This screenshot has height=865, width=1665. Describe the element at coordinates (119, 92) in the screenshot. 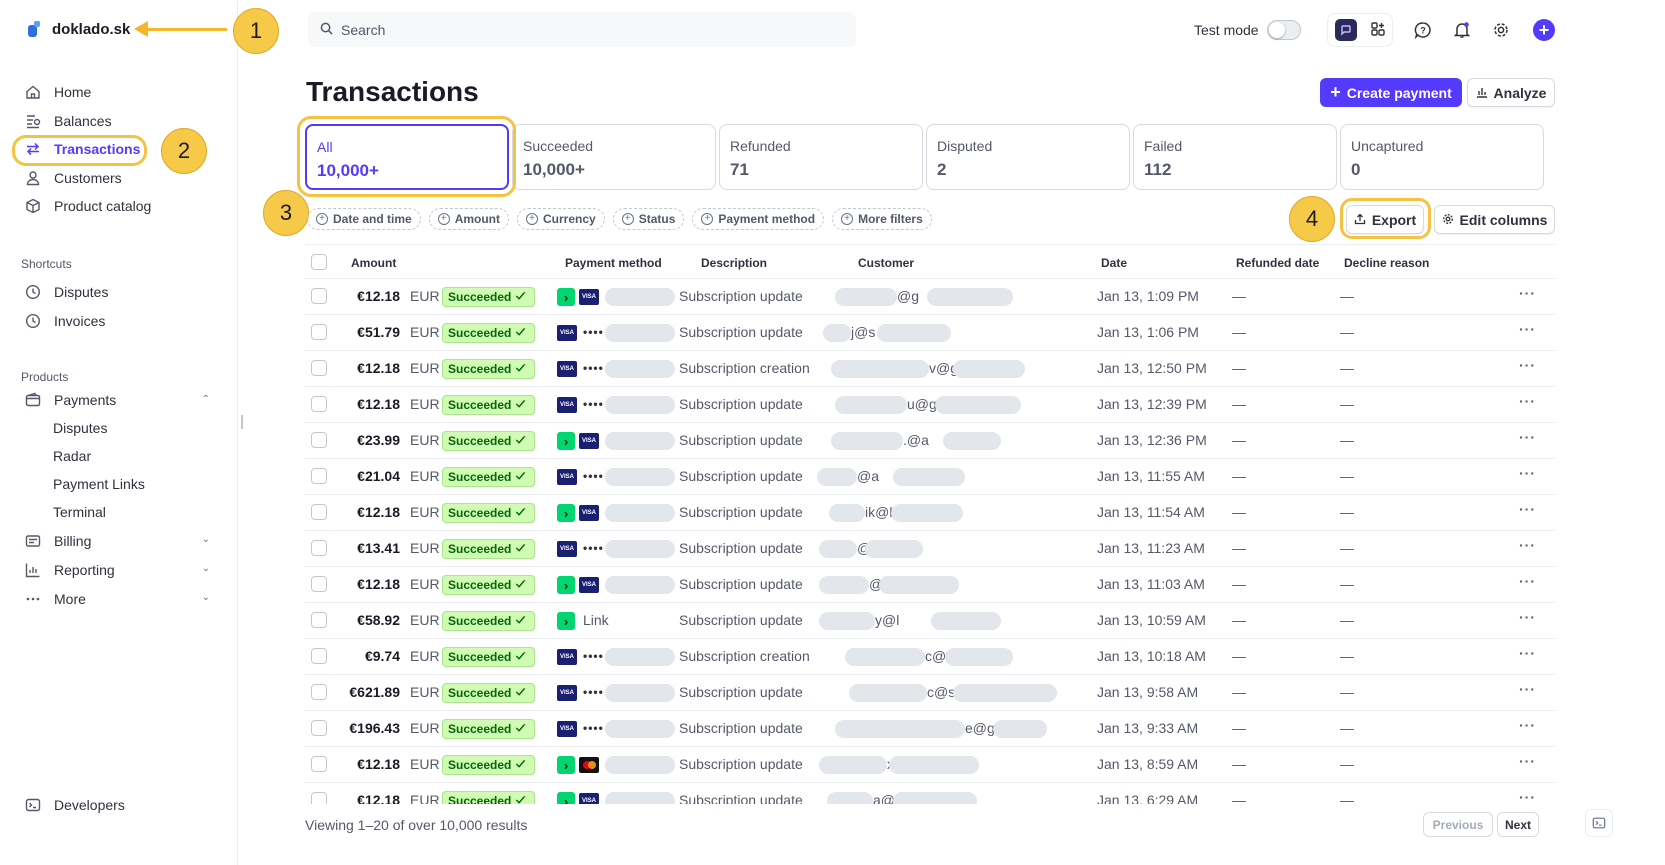

I see `sidebar-item-home: Home` at that location.